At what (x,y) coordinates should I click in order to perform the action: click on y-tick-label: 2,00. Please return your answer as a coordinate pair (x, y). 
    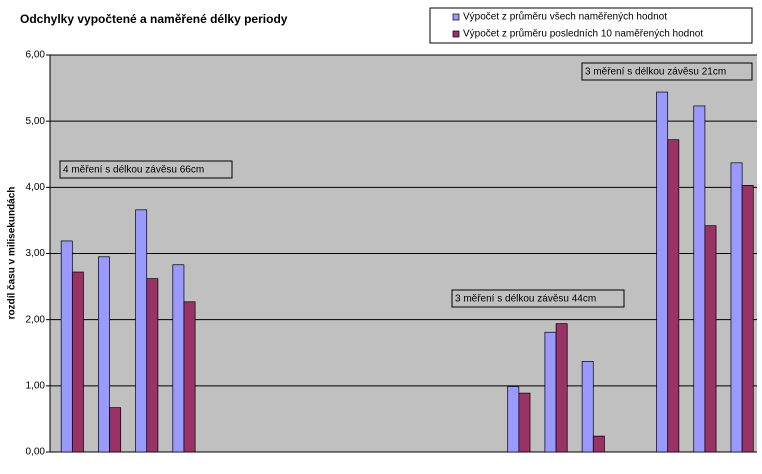
    Looking at the image, I should click on (36, 319).